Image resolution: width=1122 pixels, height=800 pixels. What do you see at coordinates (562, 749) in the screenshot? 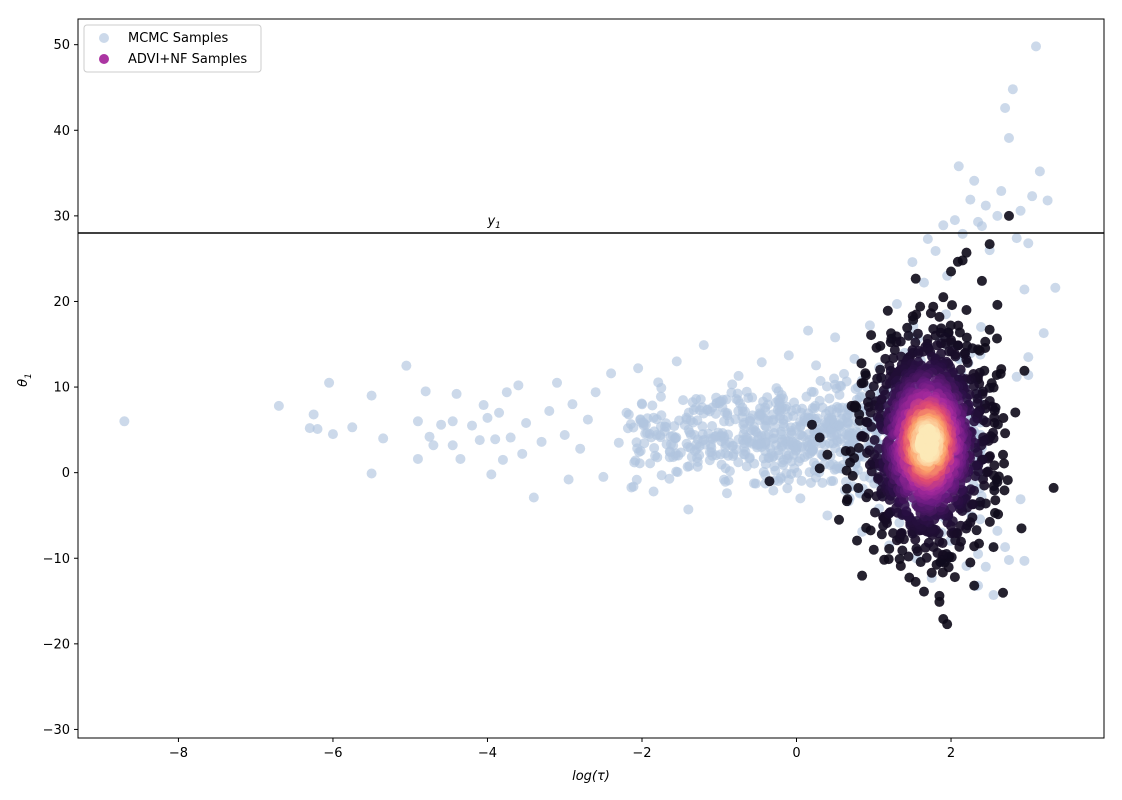
I see `x-axis: −8 −6 −4 −2 0 2` at bounding box center [562, 749].